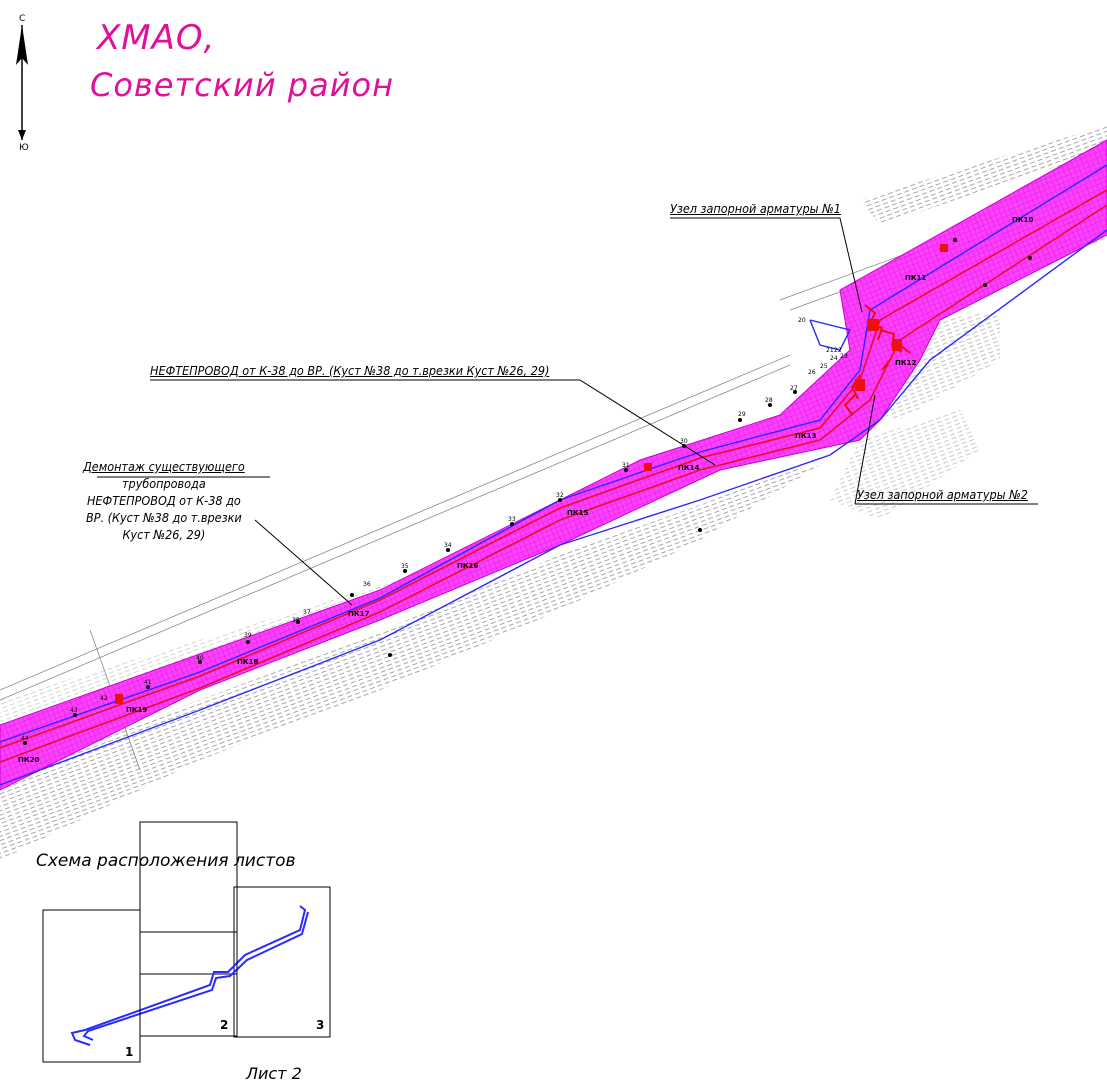 This screenshot has width=1107, height=1086. Describe the element at coordinates (247, 662) in the screenshot. I see `picket-label: ПК18` at that location.